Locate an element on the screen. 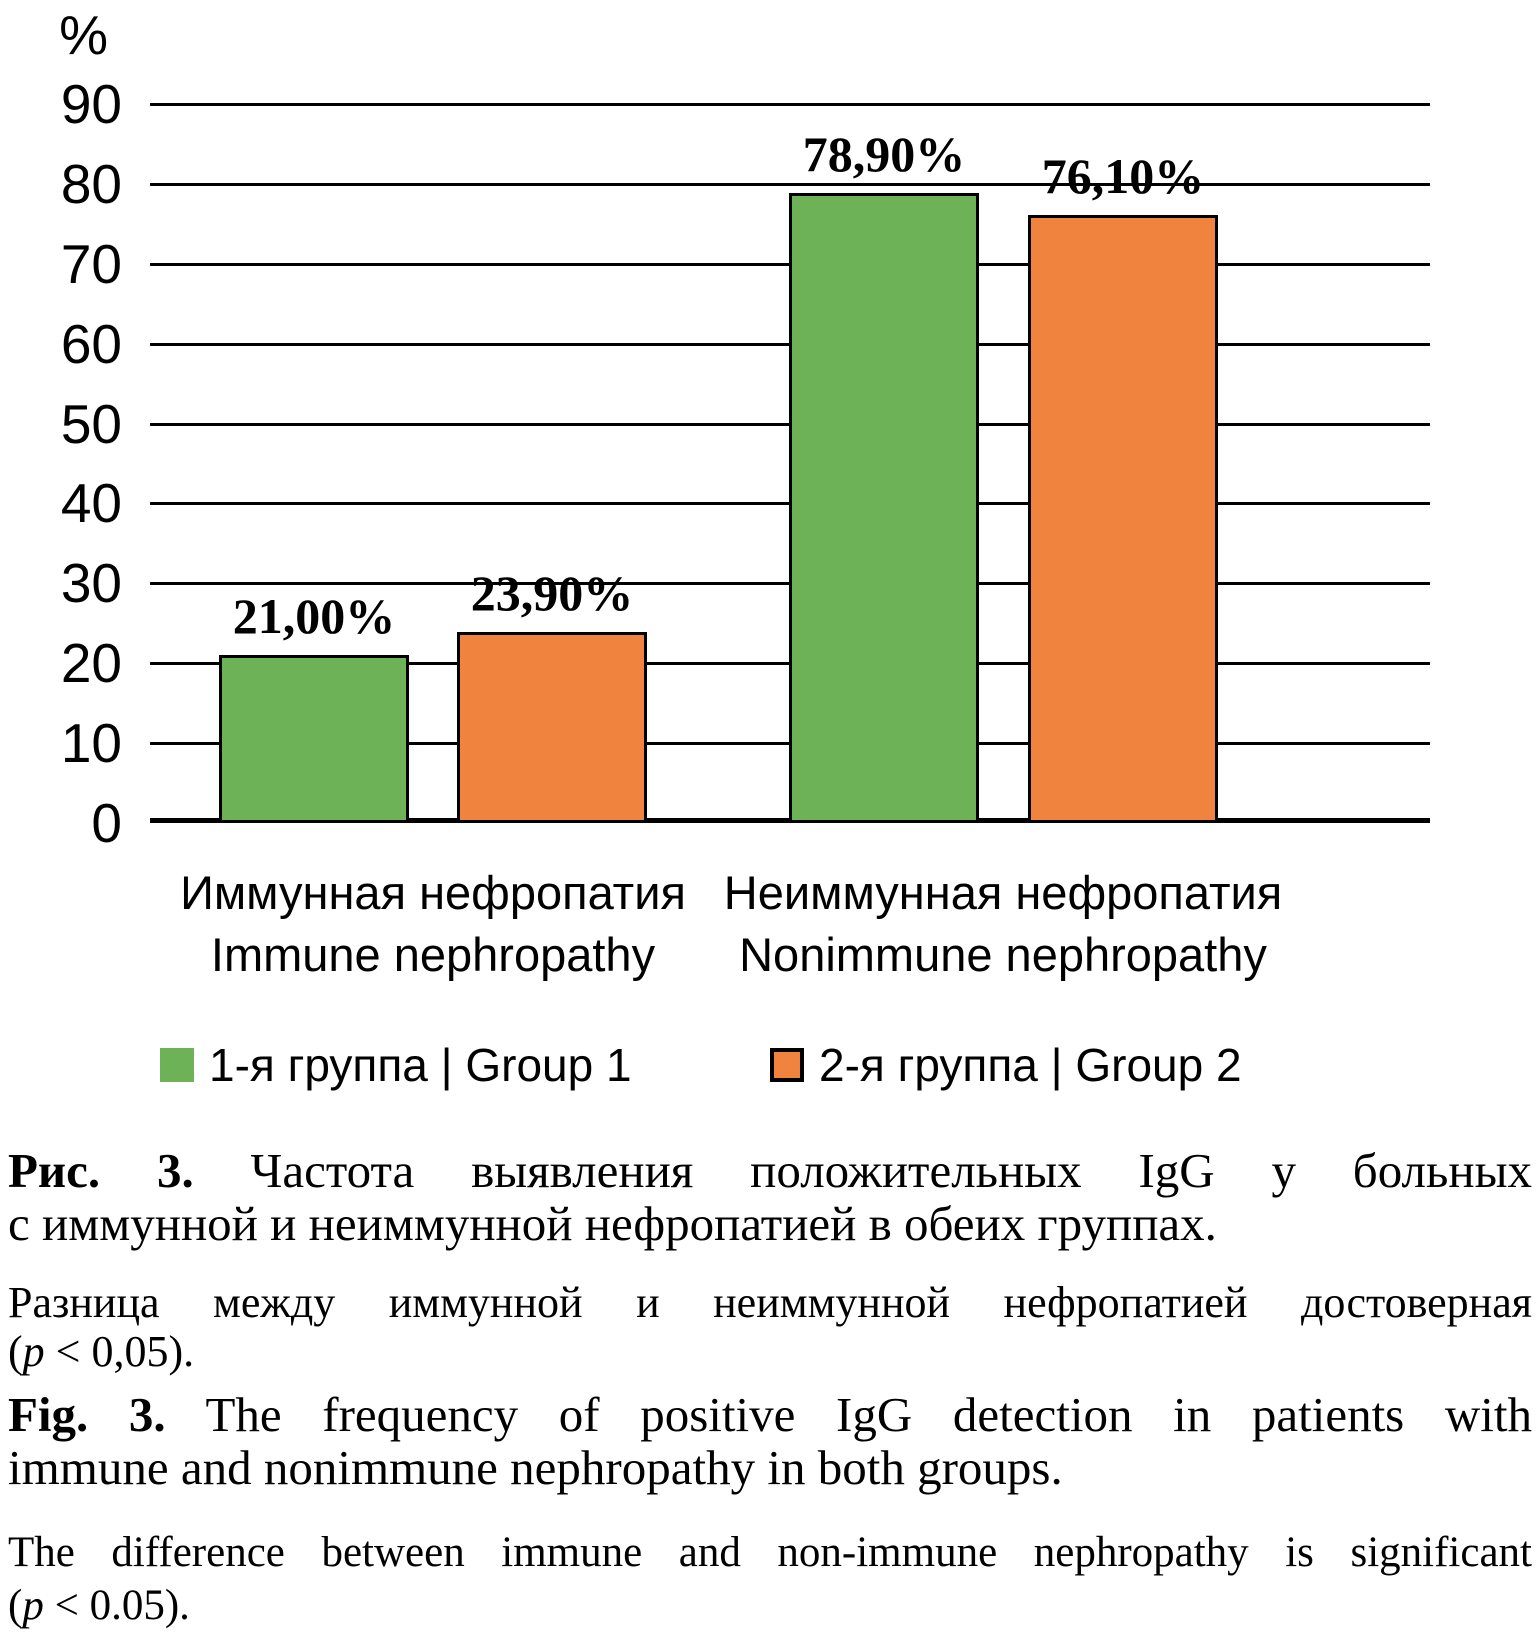 Image resolution: width=1540 pixels, height=1637 pixels. y-tick-label-80: 80 is located at coordinates (91, 184).